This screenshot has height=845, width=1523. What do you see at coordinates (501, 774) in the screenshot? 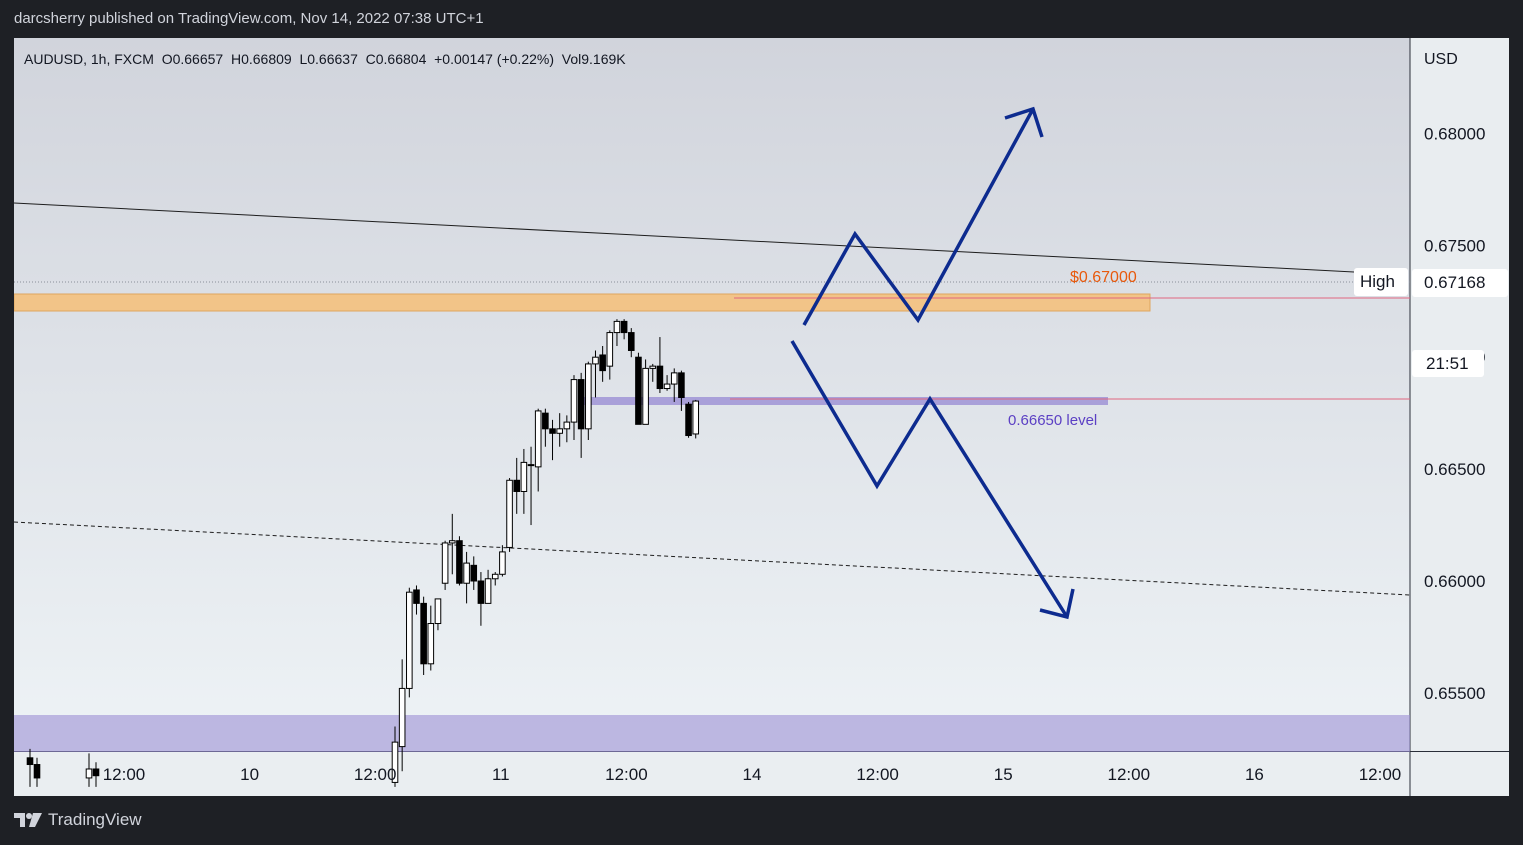
I see `time-tick-label: 11` at bounding box center [501, 774].